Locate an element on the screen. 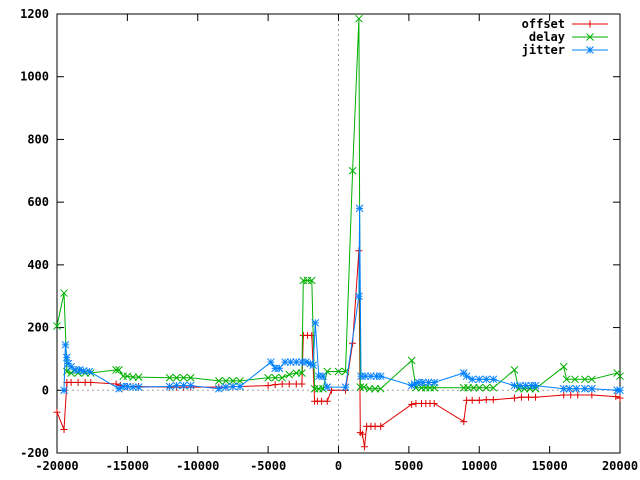 The height and width of the screenshot is (480, 640). y-tick-label: 1000 is located at coordinates (34, 77).